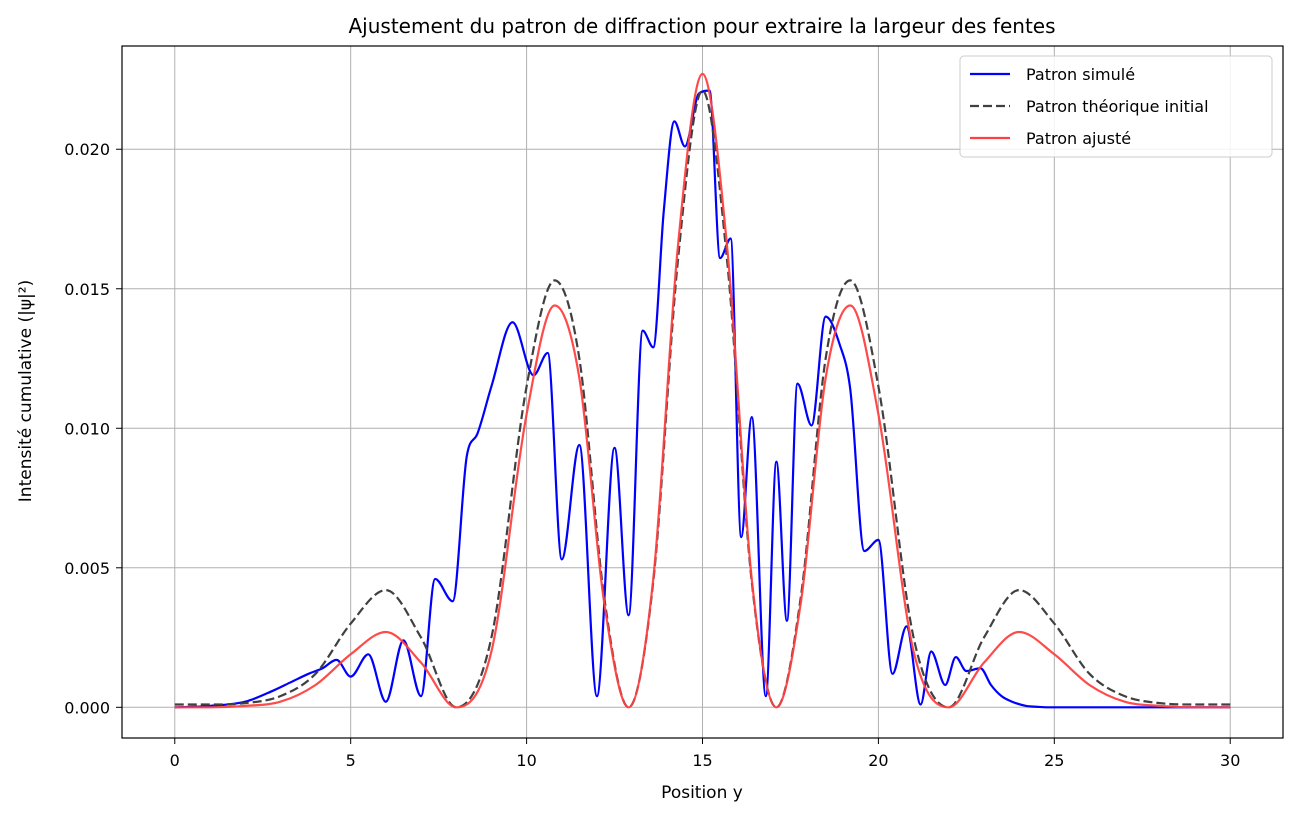 The height and width of the screenshot is (817, 1298). I want to click on x-tick-label: 20, so click(878, 760).